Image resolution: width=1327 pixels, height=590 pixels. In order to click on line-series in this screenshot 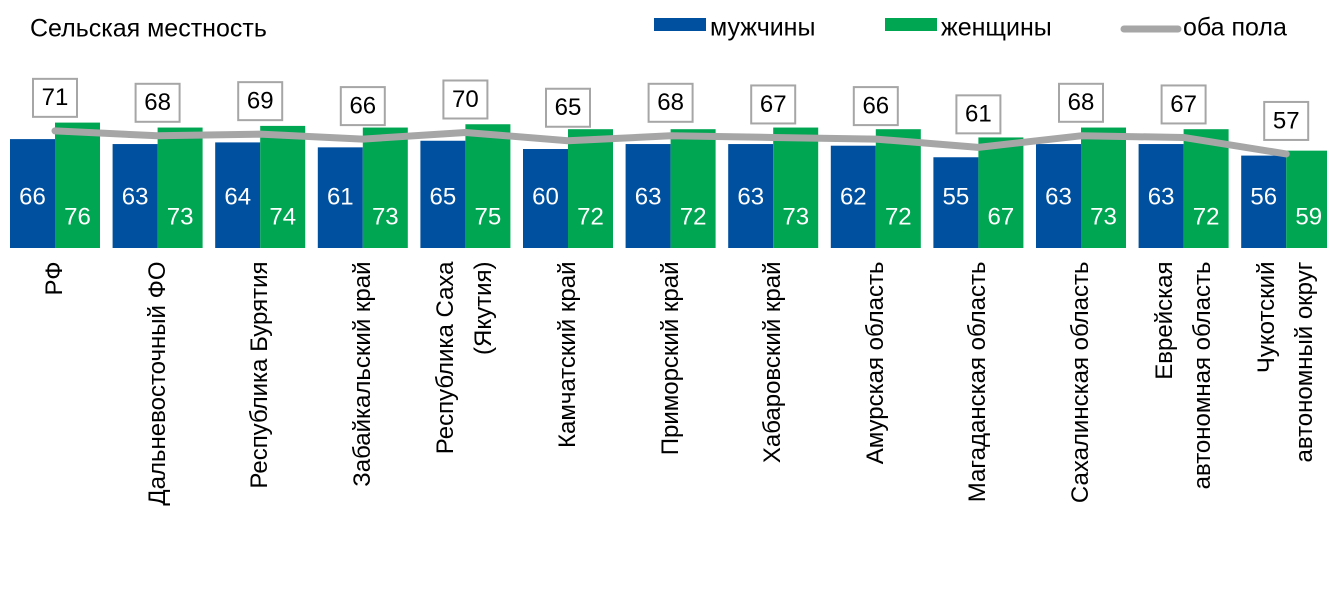, I will do `click(670, 142)`.